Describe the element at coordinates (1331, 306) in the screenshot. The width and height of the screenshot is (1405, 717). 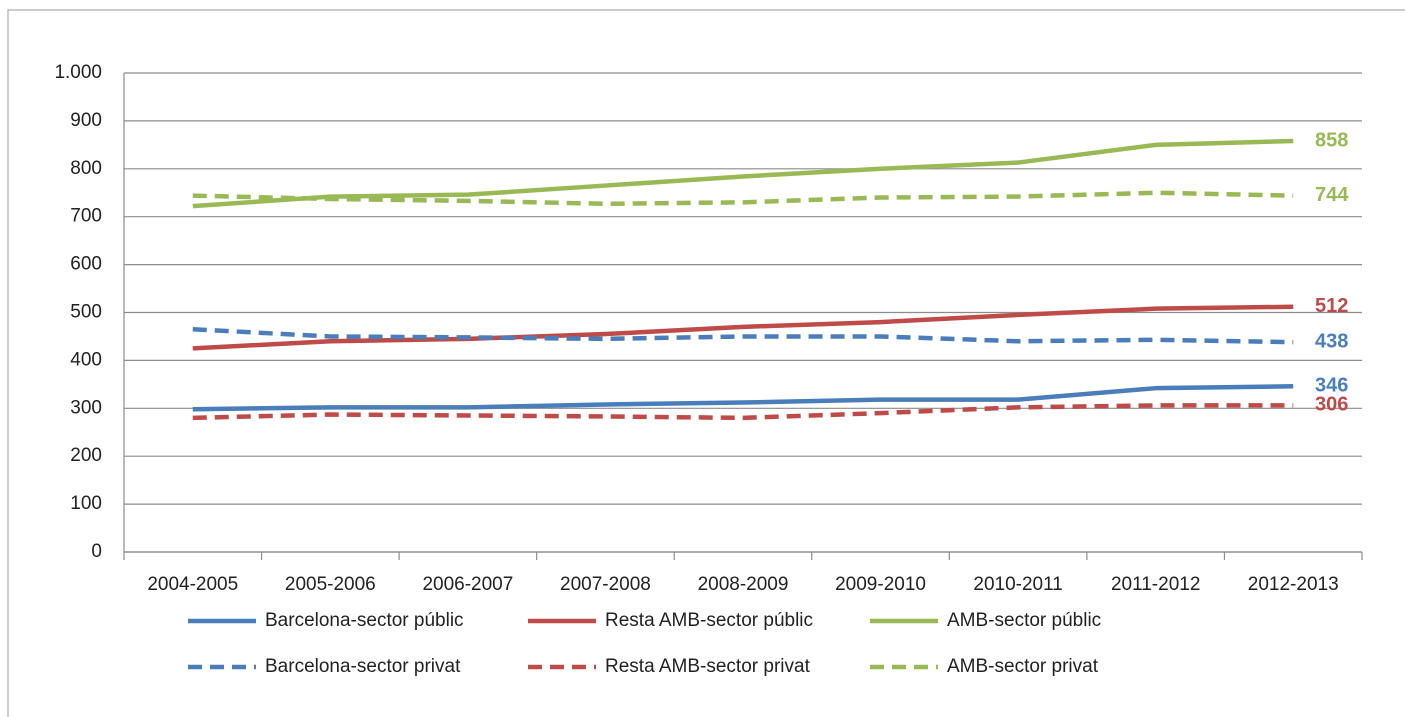
I see `end-label: 512` at that location.